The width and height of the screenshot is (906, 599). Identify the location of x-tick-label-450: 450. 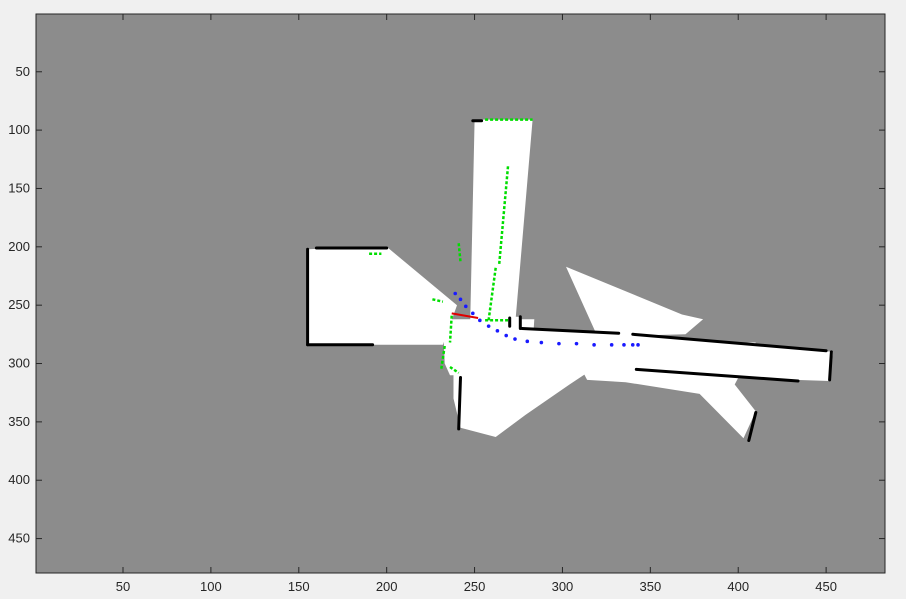
(826, 586).